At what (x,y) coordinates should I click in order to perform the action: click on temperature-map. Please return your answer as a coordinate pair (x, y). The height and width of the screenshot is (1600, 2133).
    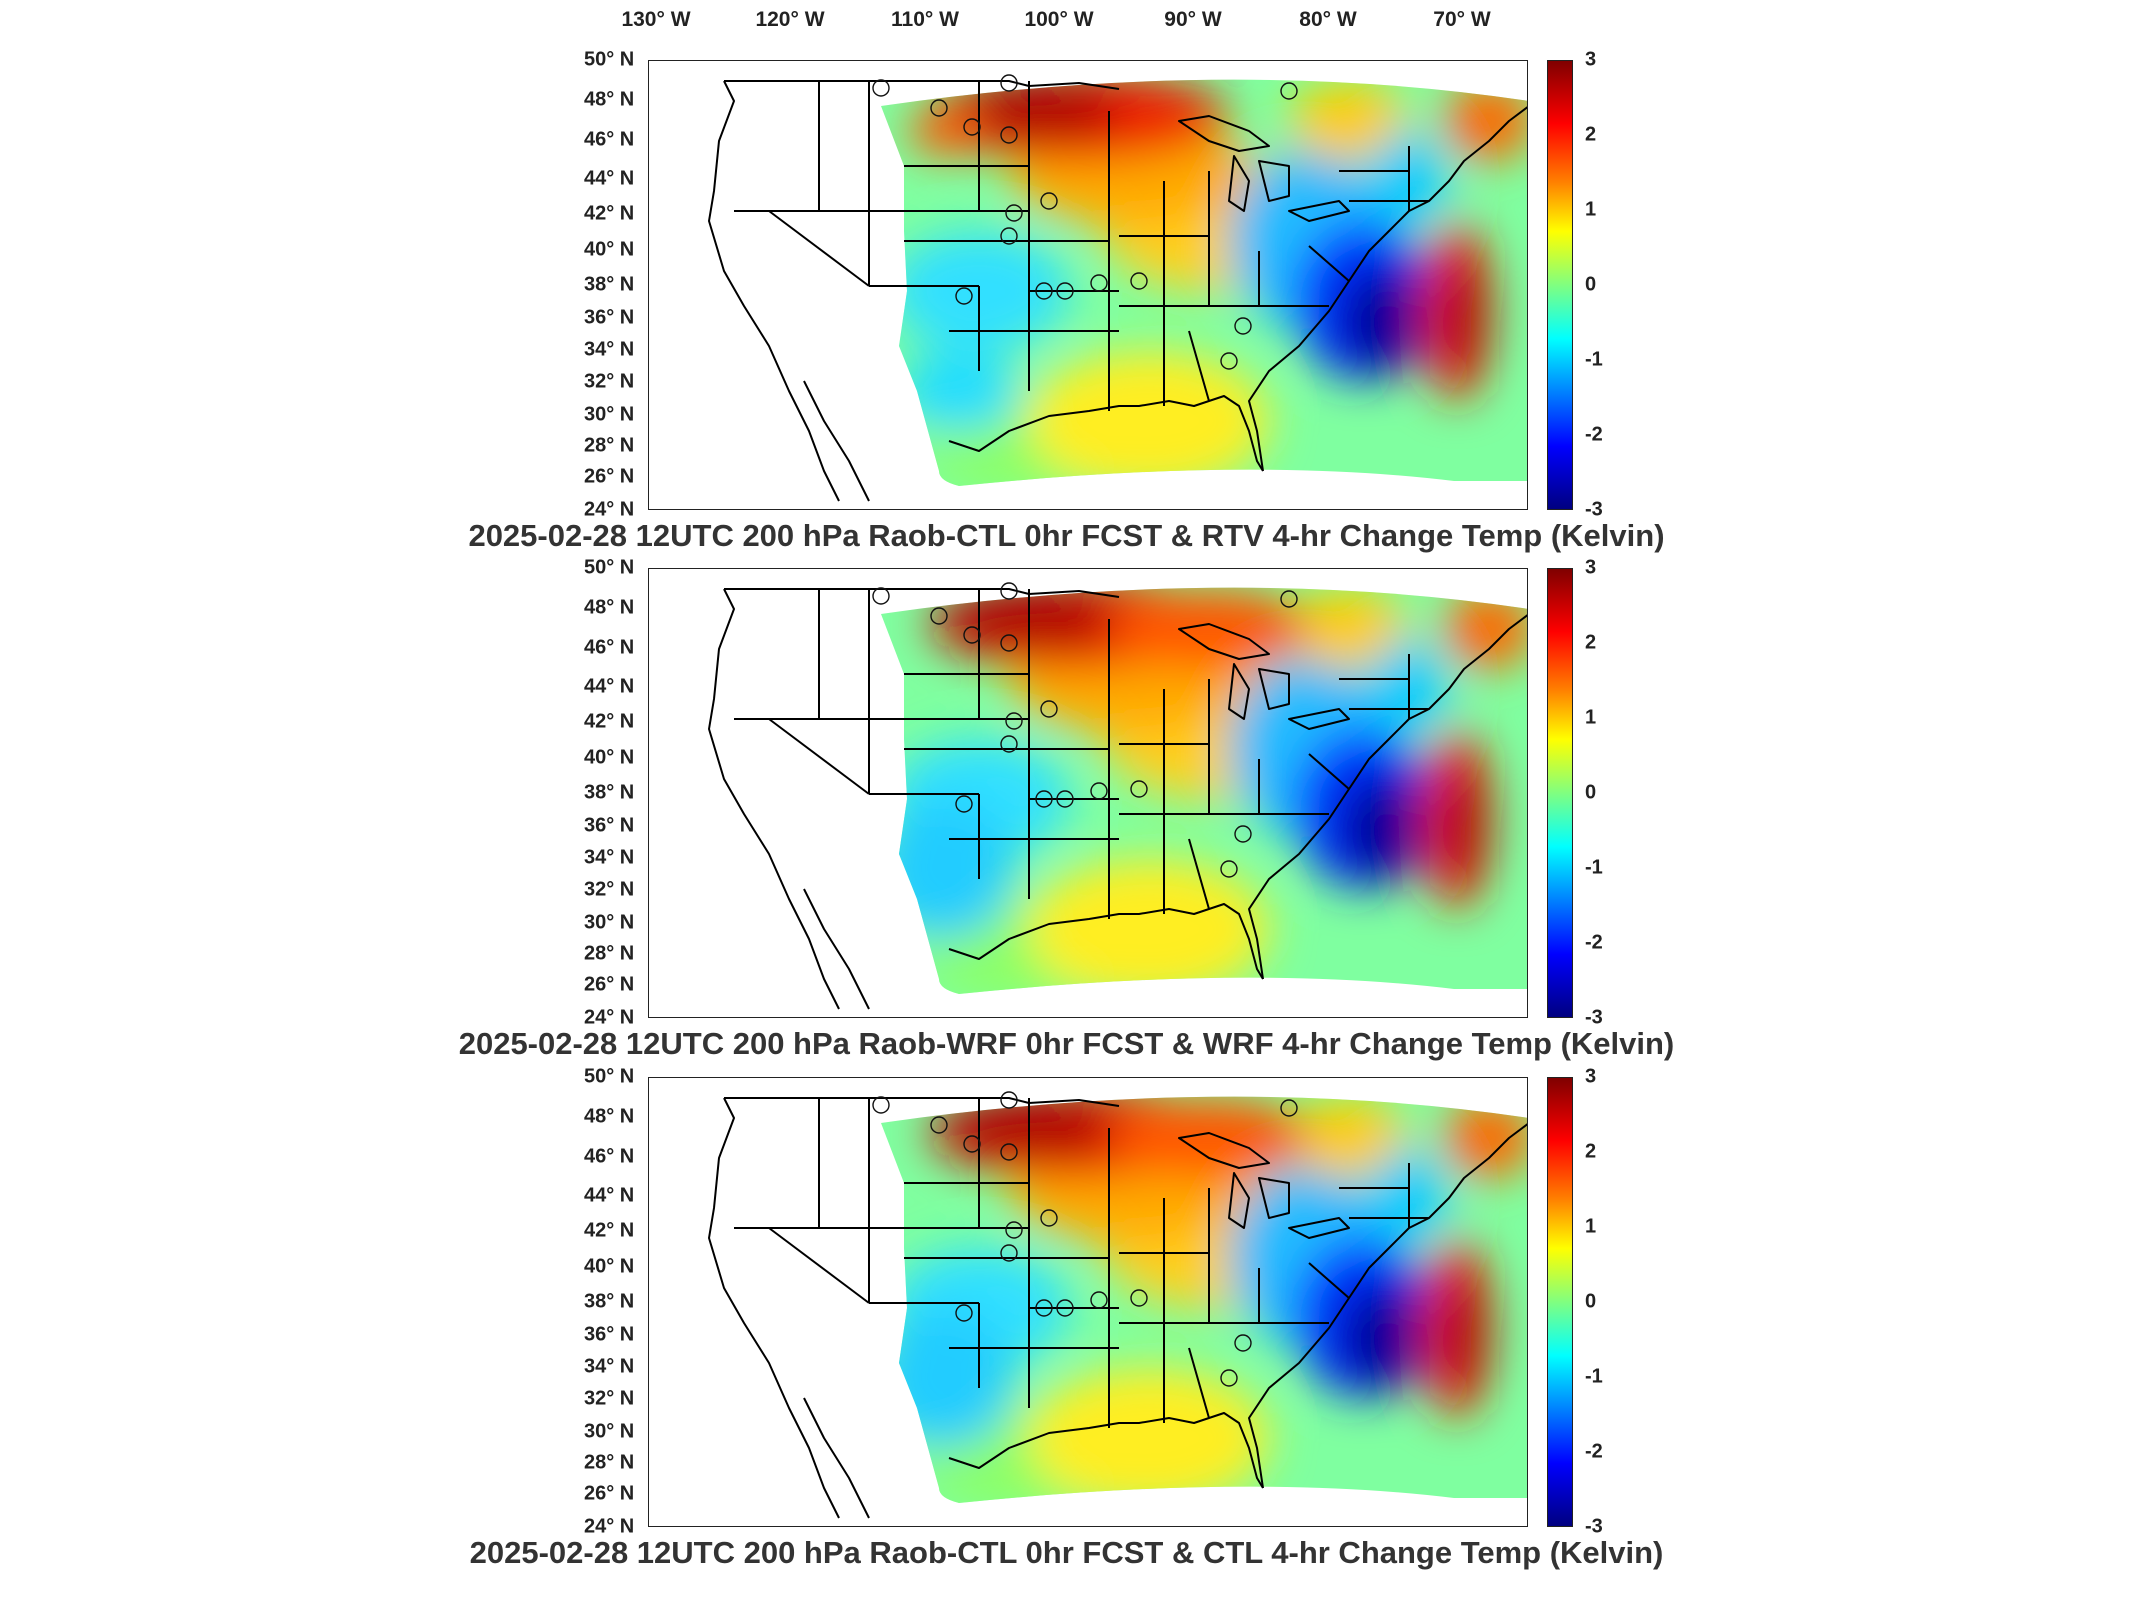
    Looking at the image, I should click on (1088, 1302).